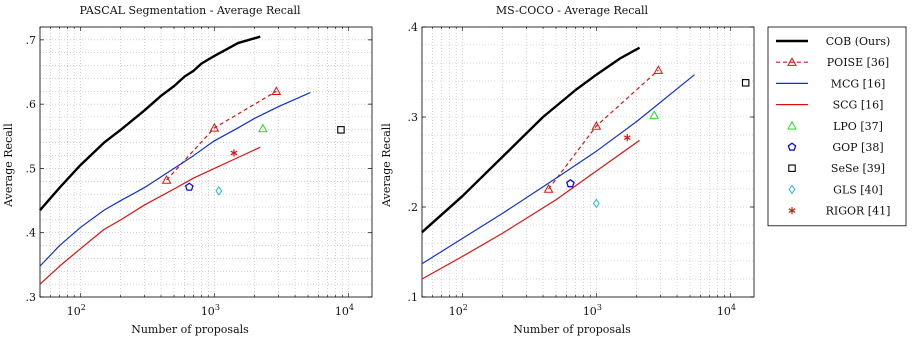 The image size is (912, 339). I want to click on legend-label: RIGOR [41], so click(858, 211).